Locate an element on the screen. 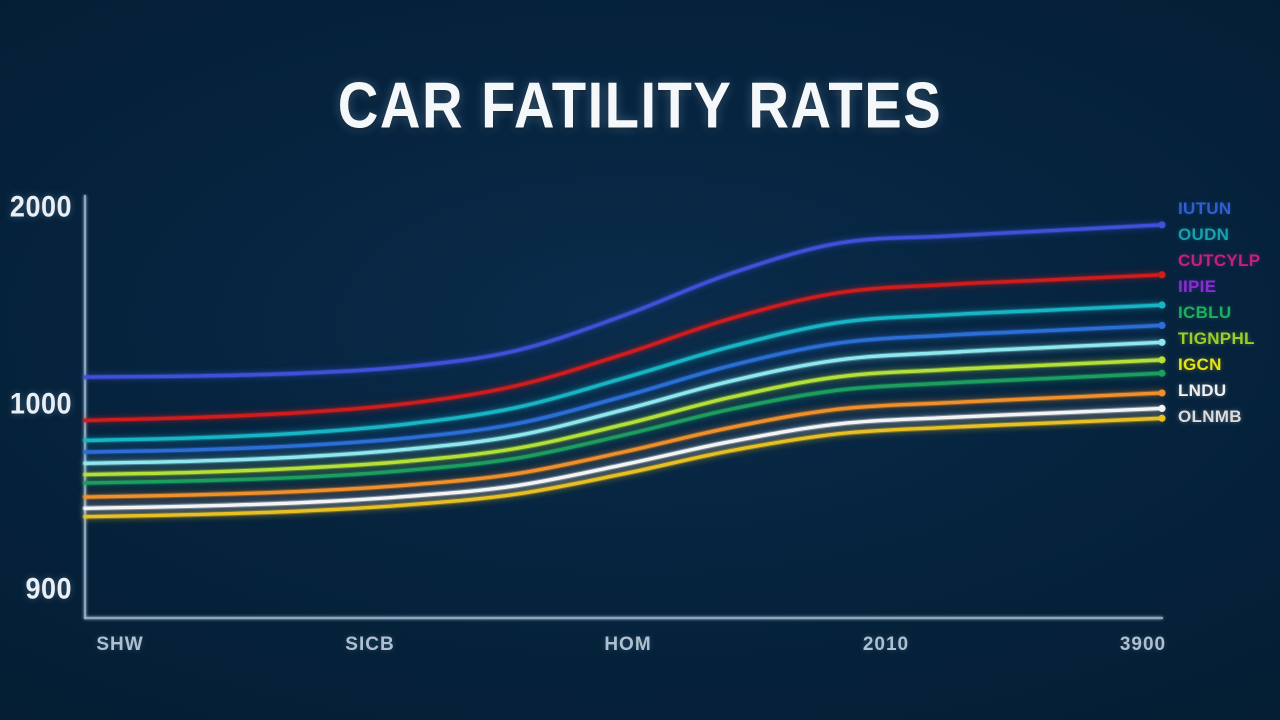 This screenshot has width=1280, height=720. legend-item-label: IIPIE is located at coordinates (1197, 286).